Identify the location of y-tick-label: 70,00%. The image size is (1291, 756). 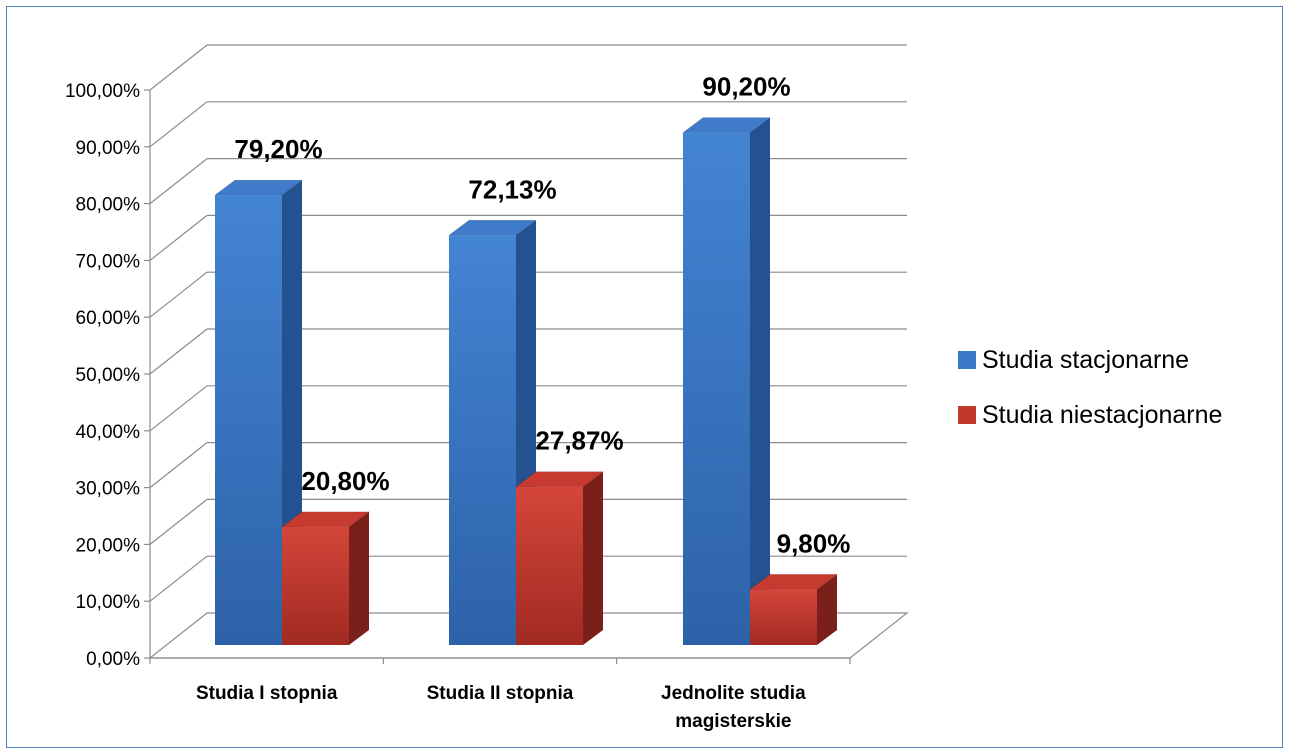
(108, 261).